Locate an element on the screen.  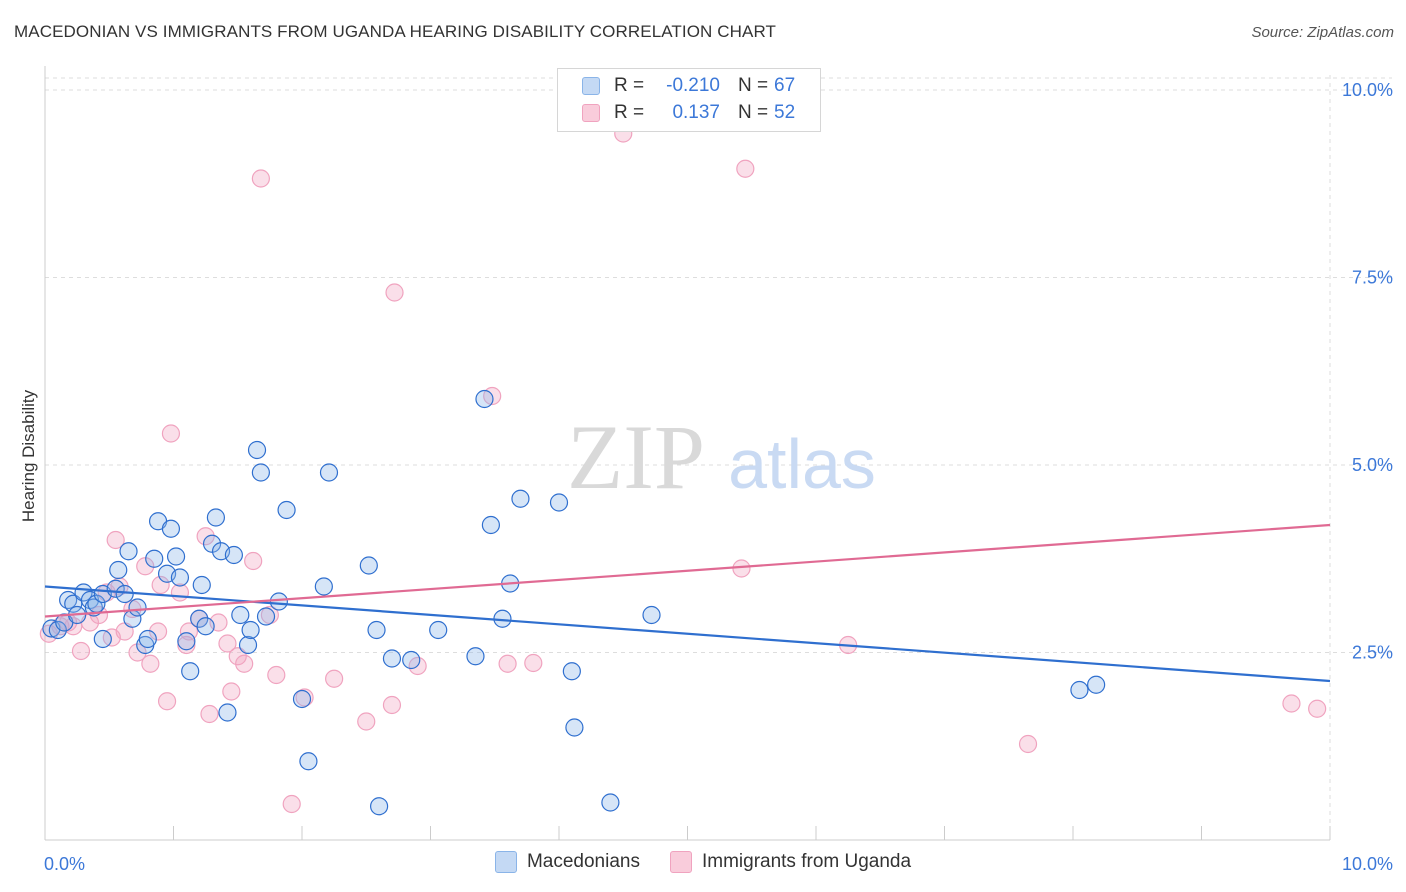
y-tick-label: 2.5% is located at coordinates (1372, 653).